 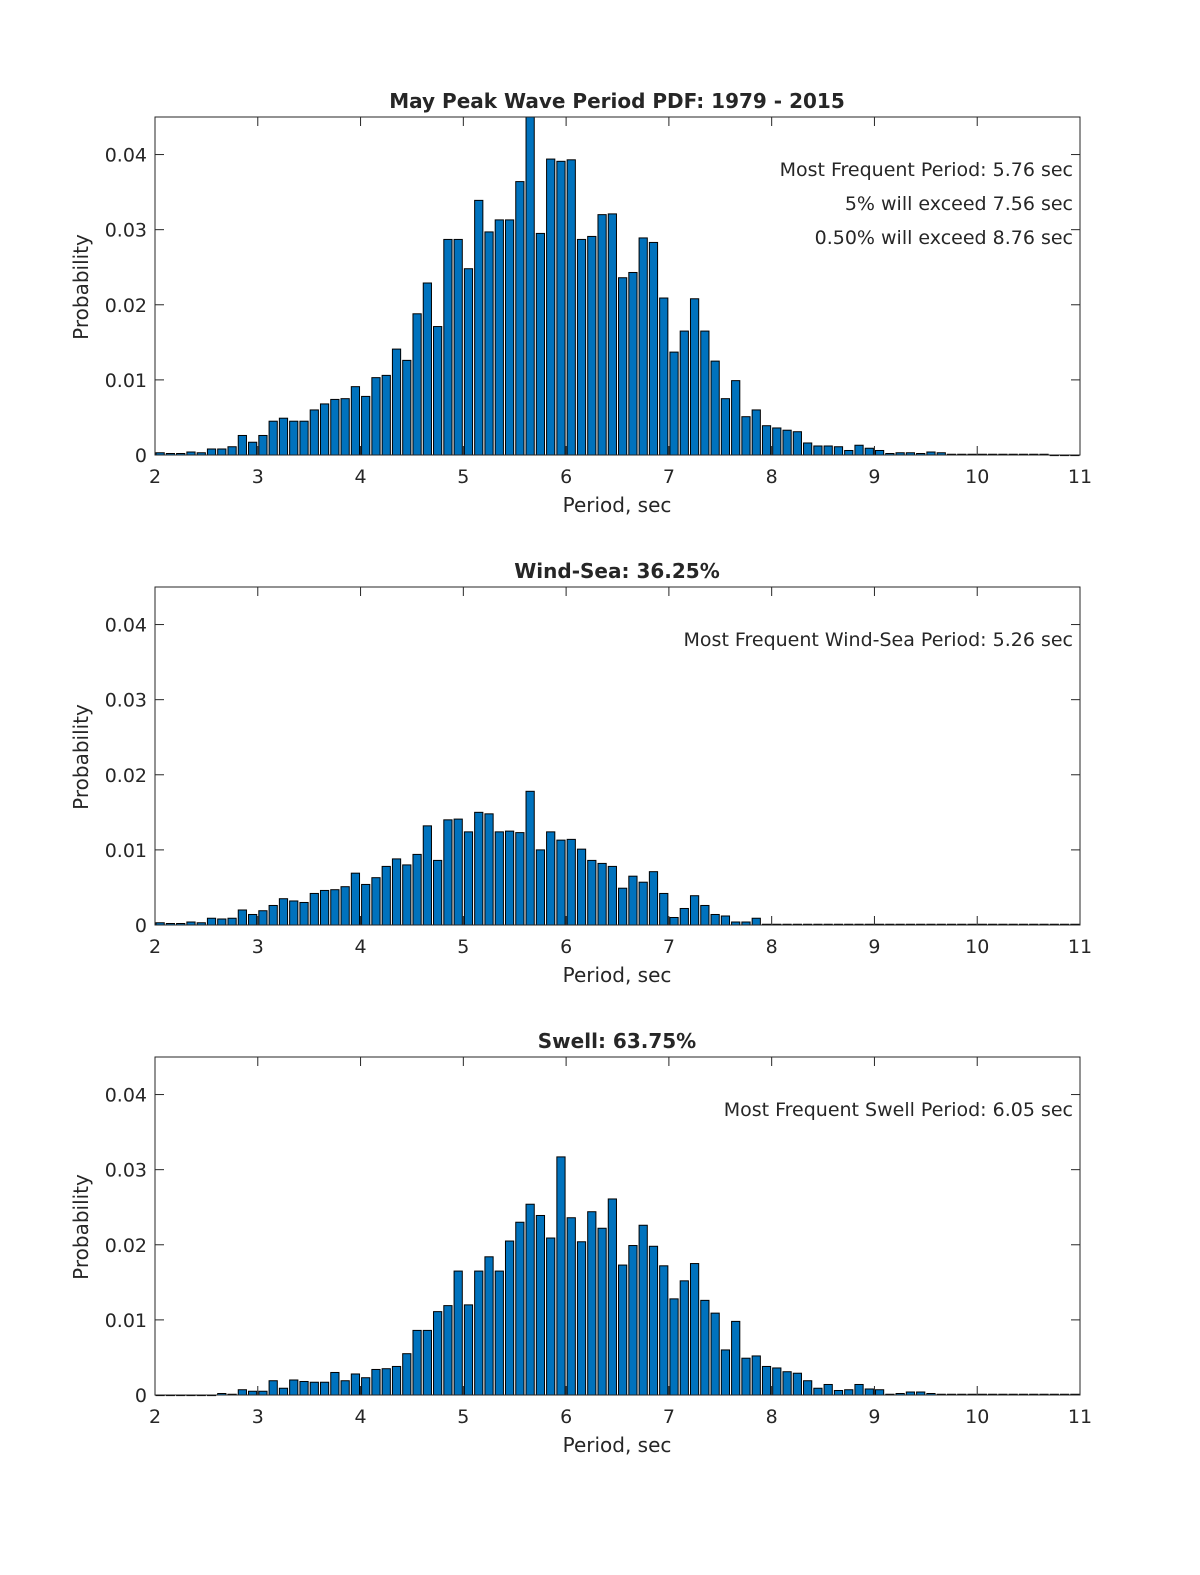 I want to click on bar-series, so click(x=617, y=1276).